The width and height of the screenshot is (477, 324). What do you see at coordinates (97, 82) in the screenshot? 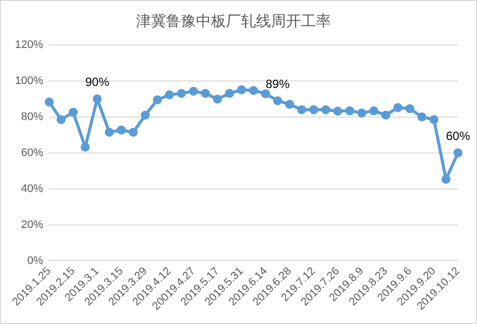
I see `data-label: 90%` at bounding box center [97, 82].